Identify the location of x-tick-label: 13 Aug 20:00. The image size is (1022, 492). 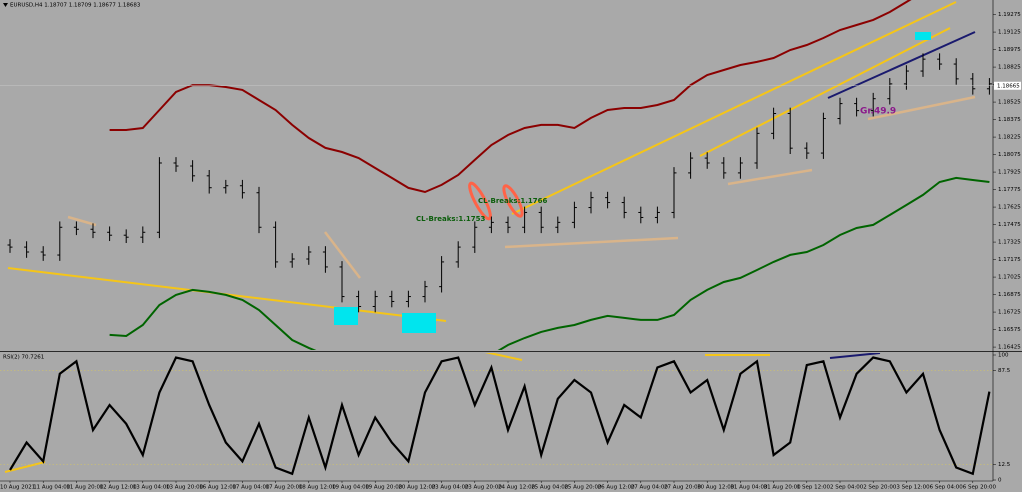
(185, 488).